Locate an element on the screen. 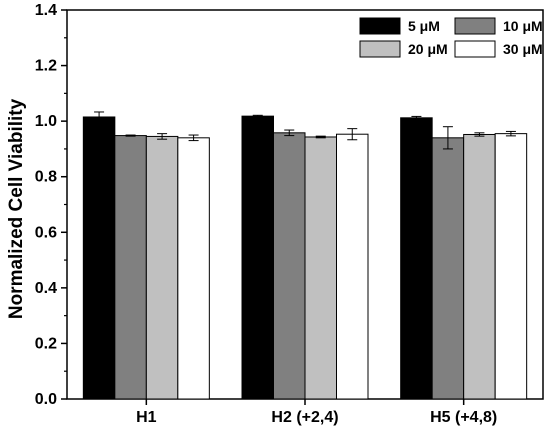 The image size is (550, 431). y-tick-label: 1.4 is located at coordinates (46, 10).